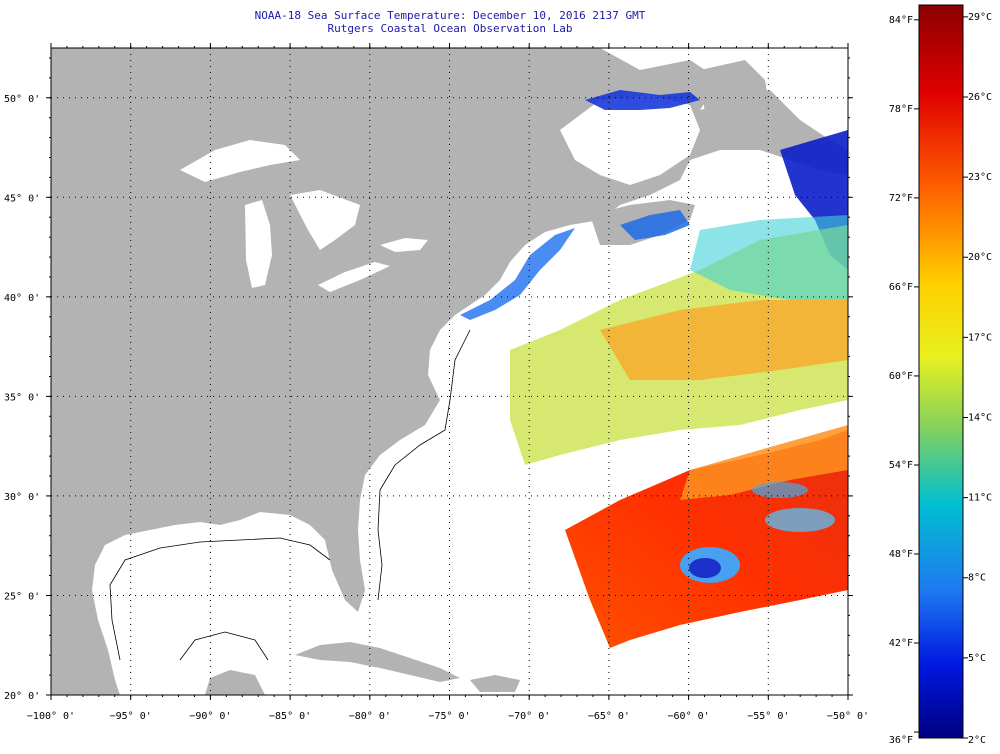 Image resolution: width=1000 pixels, height=754 pixels. I want to click on colorbar-label-f: 60°F, so click(901, 376).